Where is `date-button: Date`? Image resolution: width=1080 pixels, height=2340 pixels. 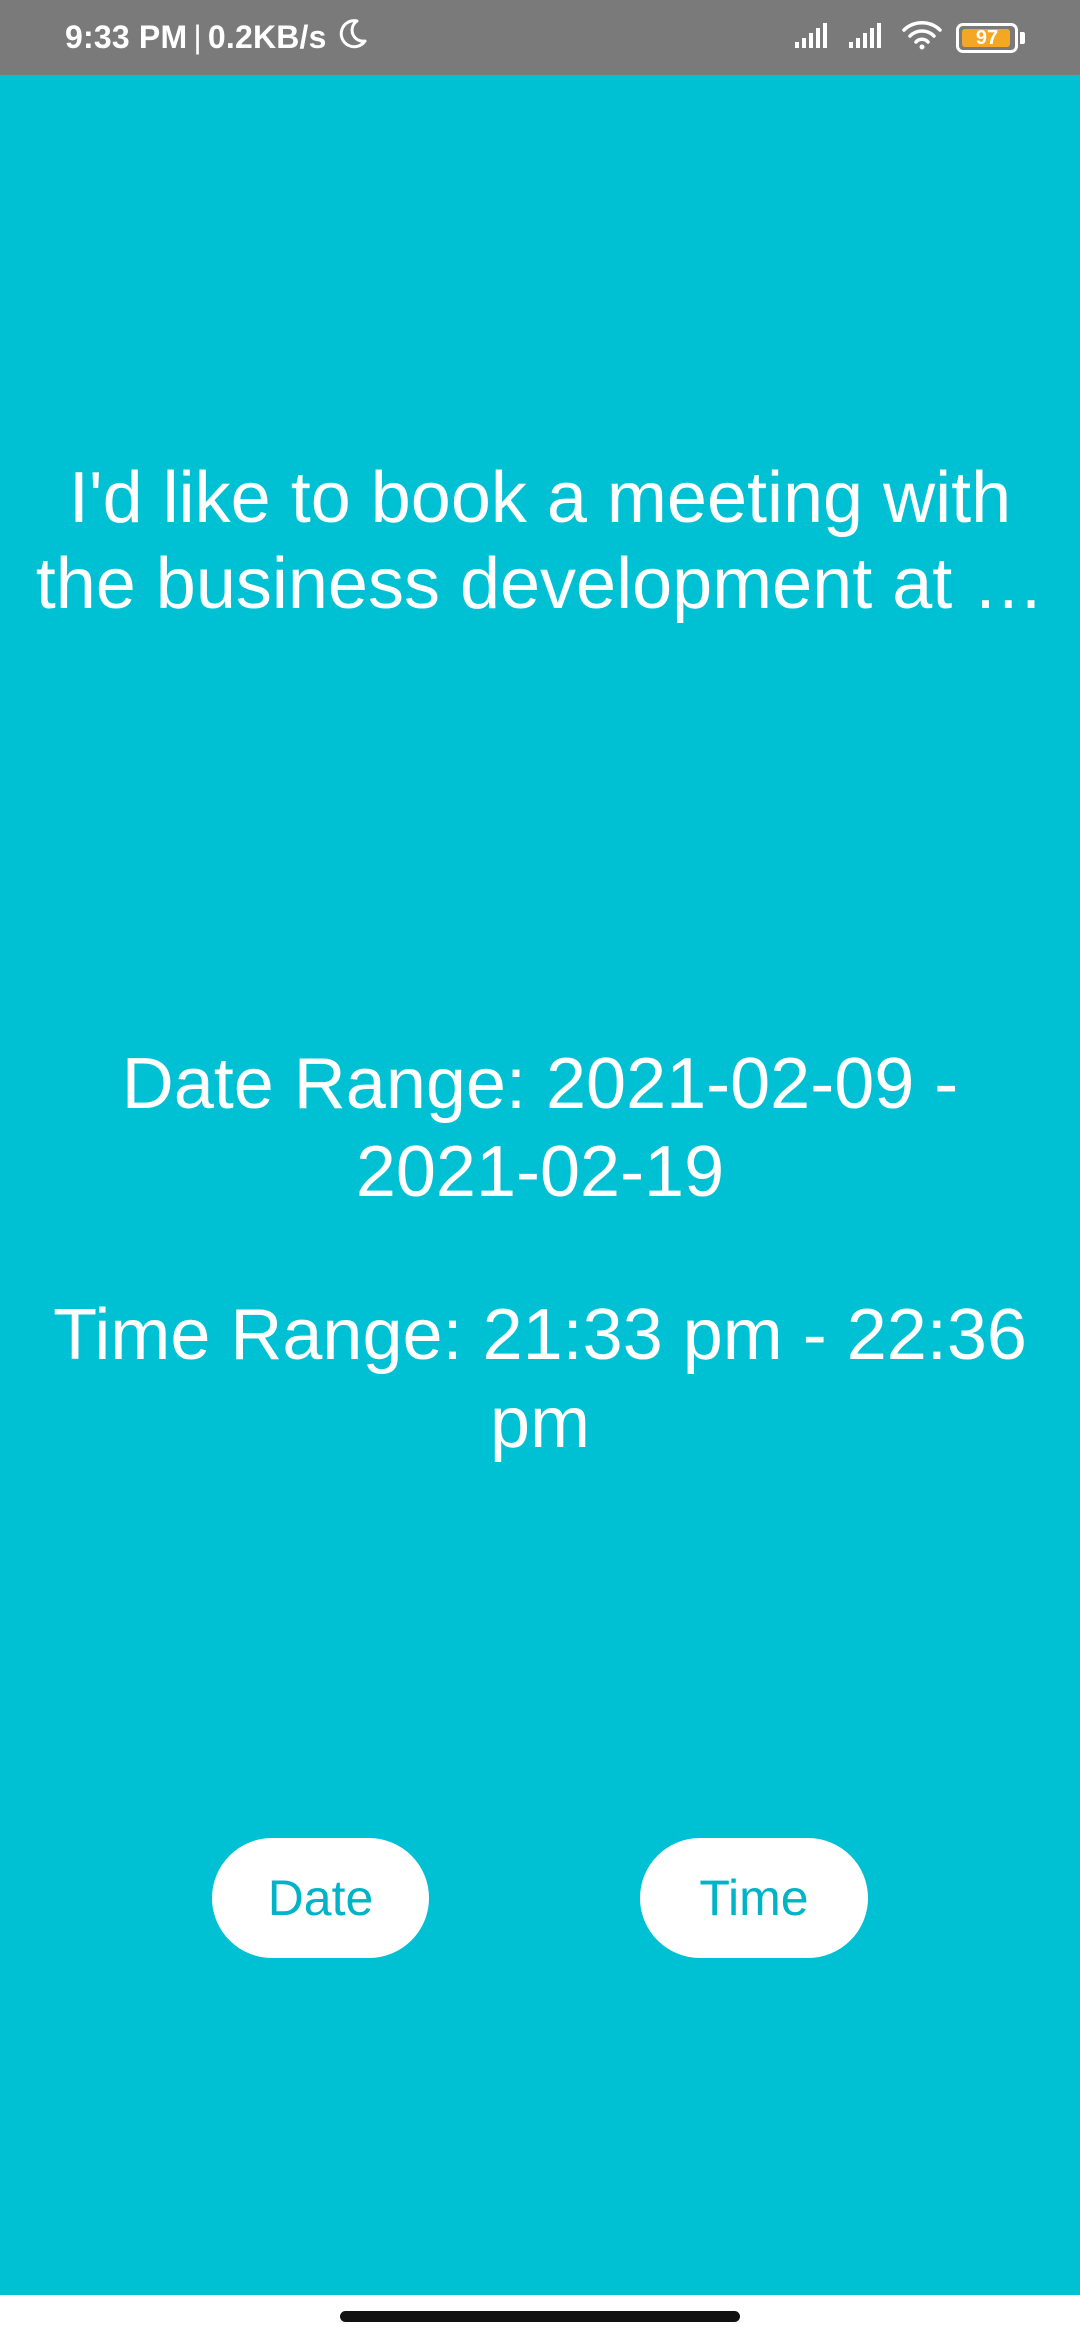
date-button: Date is located at coordinates (320, 1898).